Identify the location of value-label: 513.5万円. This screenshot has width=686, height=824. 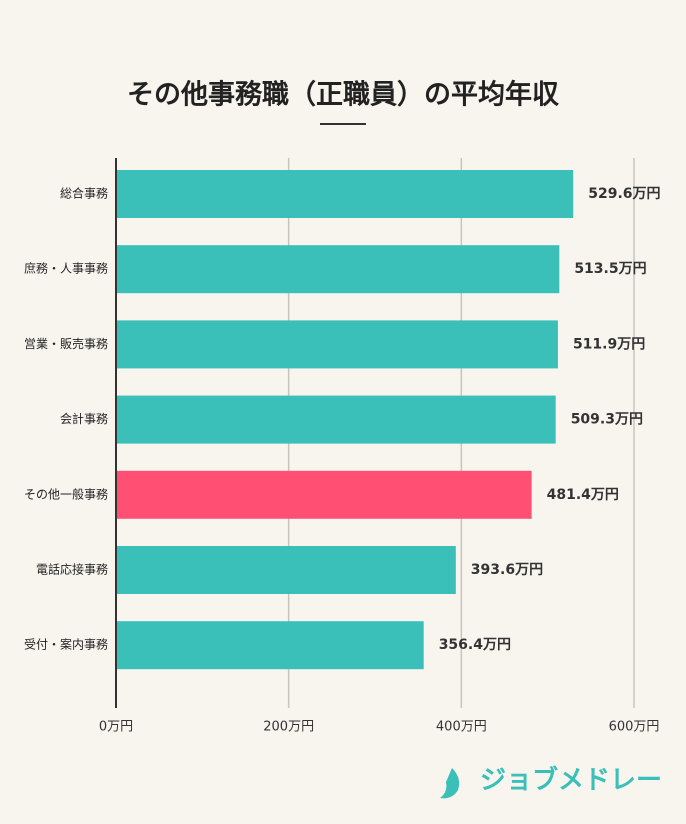
(610, 269).